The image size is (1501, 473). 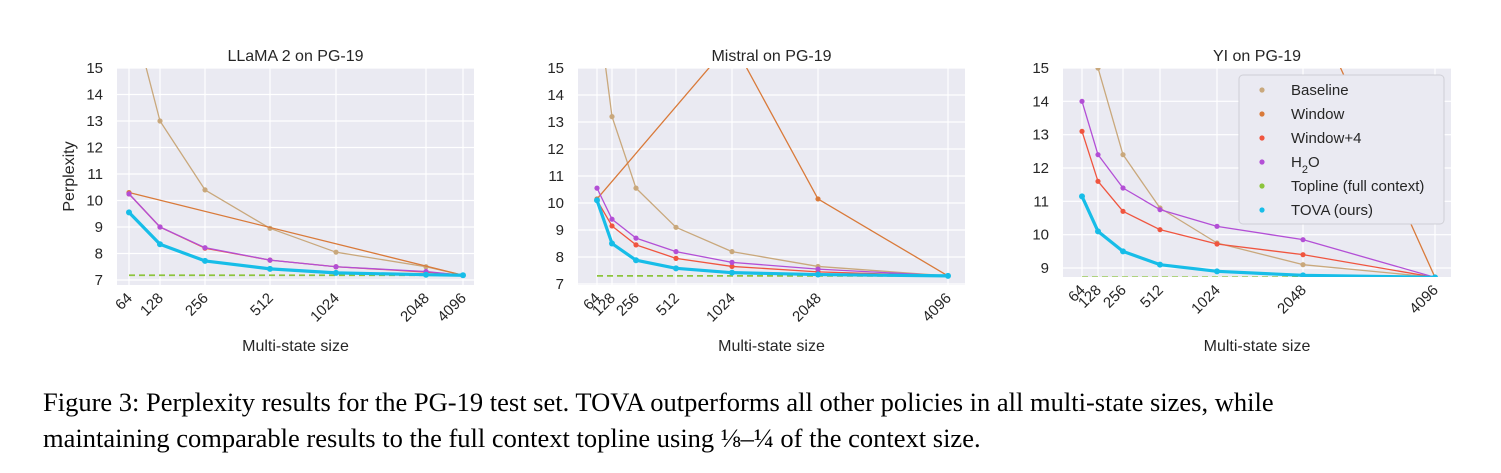 I want to click on legend-box, so click(x=1341, y=149).